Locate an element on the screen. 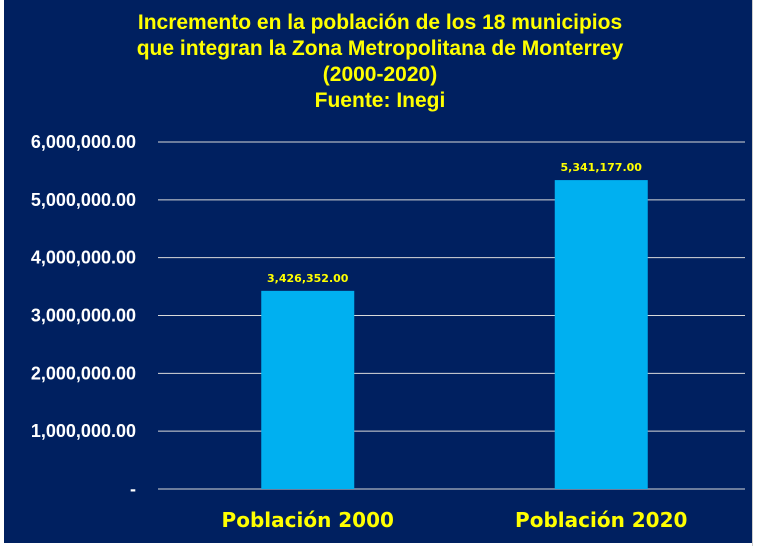 The width and height of the screenshot is (760, 546). title-line: (2000-2020) is located at coordinates (380, 74).